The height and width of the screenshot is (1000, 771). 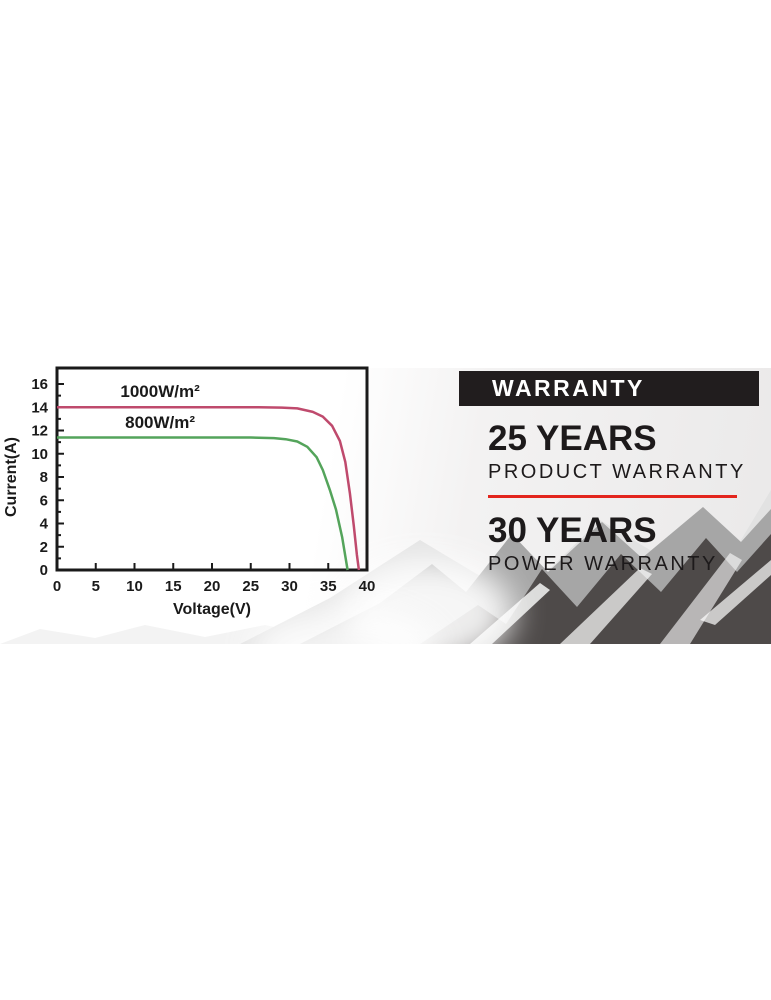 I want to click on y-tick-label: 10, so click(x=39, y=454).